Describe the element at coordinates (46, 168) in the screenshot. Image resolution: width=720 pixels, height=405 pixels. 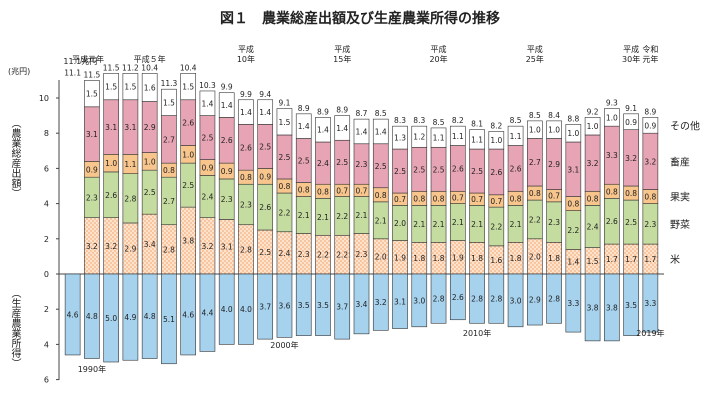
I see `upper-y-tick-label: 6` at that location.